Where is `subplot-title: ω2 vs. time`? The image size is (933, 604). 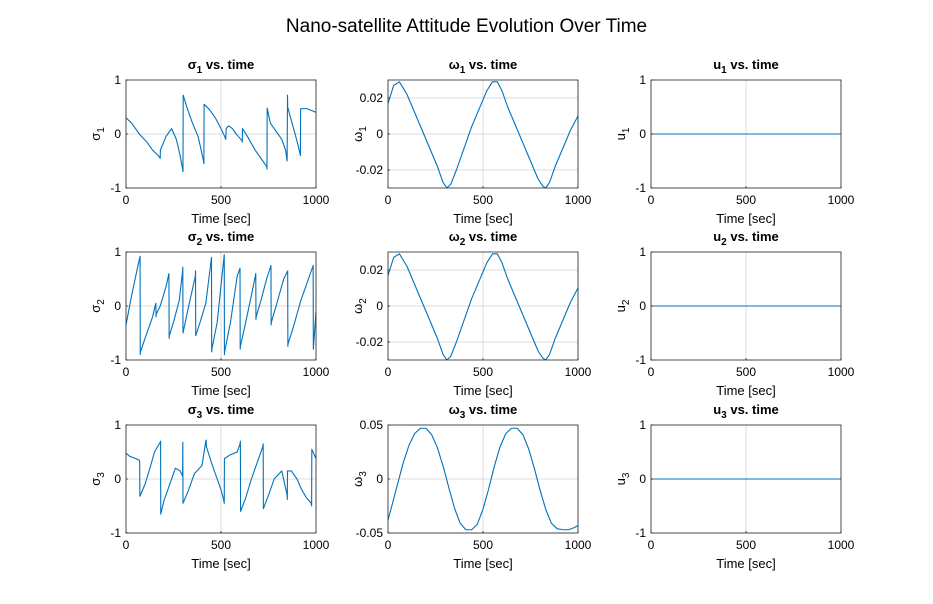 subplot-title: ω2 vs. time is located at coordinates (483, 238).